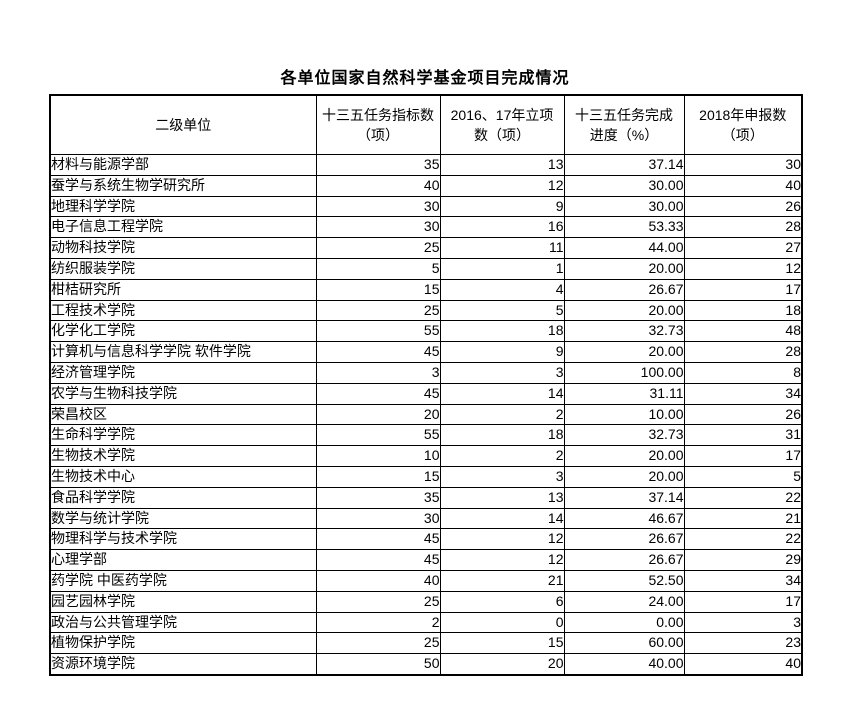 This screenshot has height=723, width=865. I want to click on value-cell: 31, so click(743, 435).